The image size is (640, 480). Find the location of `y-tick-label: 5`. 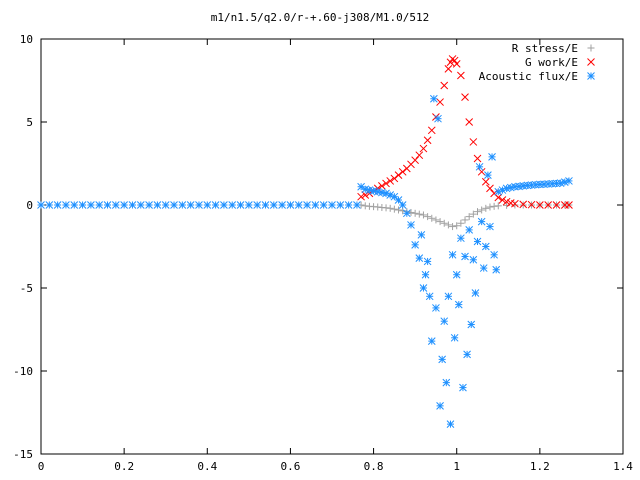

y-tick-label: 5 is located at coordinates (29, 122).